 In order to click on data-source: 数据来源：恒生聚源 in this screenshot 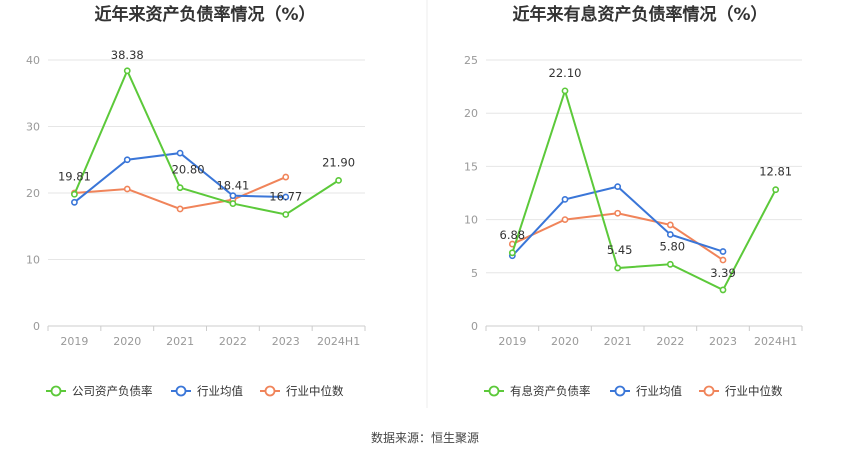, I will do `click(424, 438)`.